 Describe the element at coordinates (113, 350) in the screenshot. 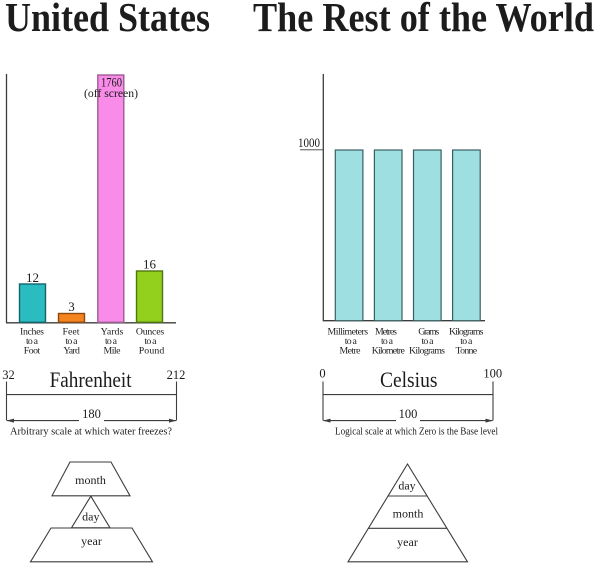

I see `svg-text: Mile` at that location.